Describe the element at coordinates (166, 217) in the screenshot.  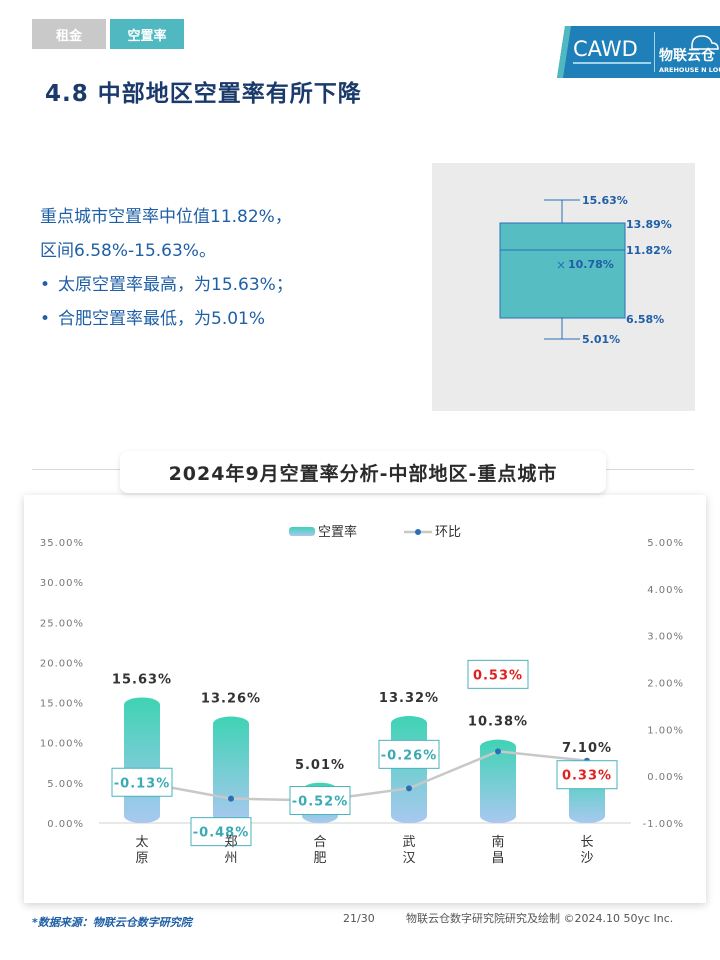
I see `summary-line-1: 重点城市空置率中位值11.82%，` at that location.